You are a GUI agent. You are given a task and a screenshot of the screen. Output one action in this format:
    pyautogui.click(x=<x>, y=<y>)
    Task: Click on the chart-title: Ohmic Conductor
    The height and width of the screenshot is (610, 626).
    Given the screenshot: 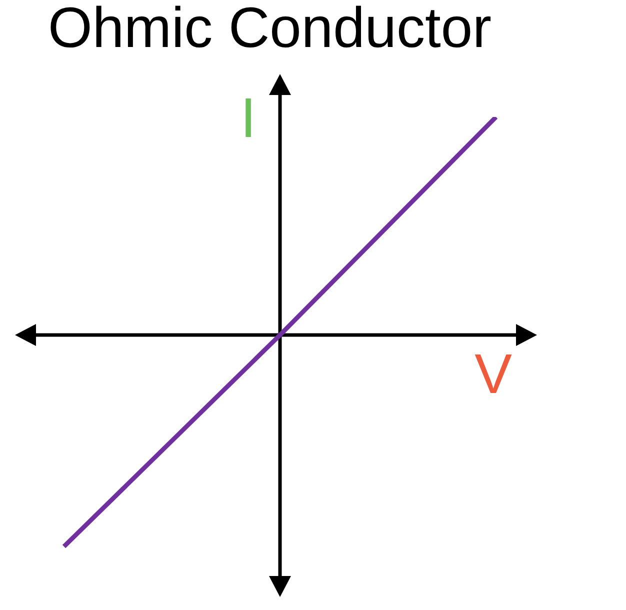 What is the action you would take?
    pyautogui.click(x=270, y=30)
    